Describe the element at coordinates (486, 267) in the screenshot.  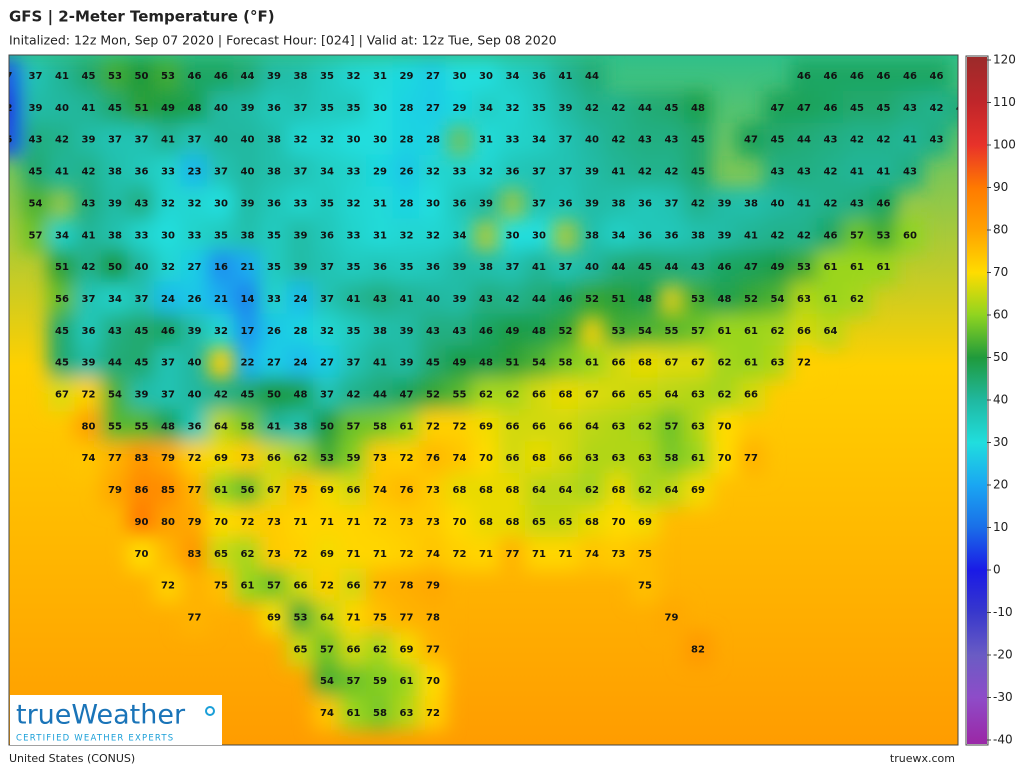
I see `temperature-label: 38` at that location.